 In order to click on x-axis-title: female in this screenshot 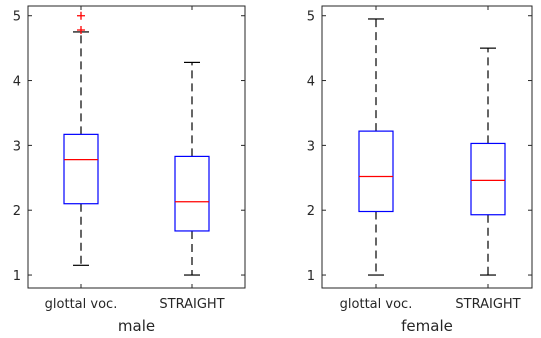, I will do `click(427, 326)`.